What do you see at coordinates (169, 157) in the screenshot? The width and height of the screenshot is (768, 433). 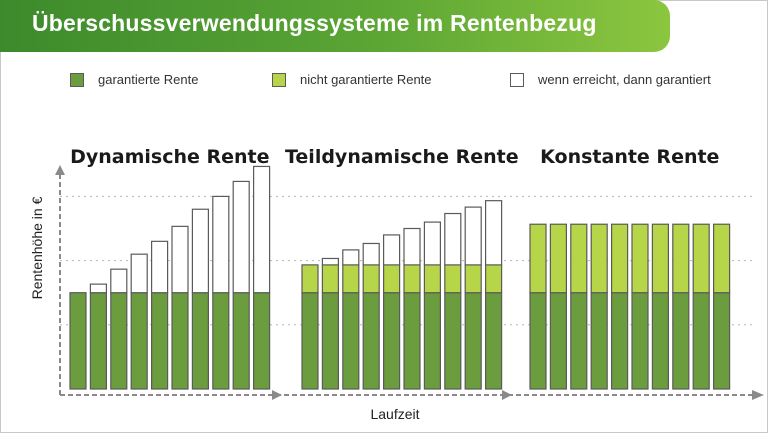 I see `group-title-dynamische-rente: Dynamische Rente` at bounding box center [169, 157].